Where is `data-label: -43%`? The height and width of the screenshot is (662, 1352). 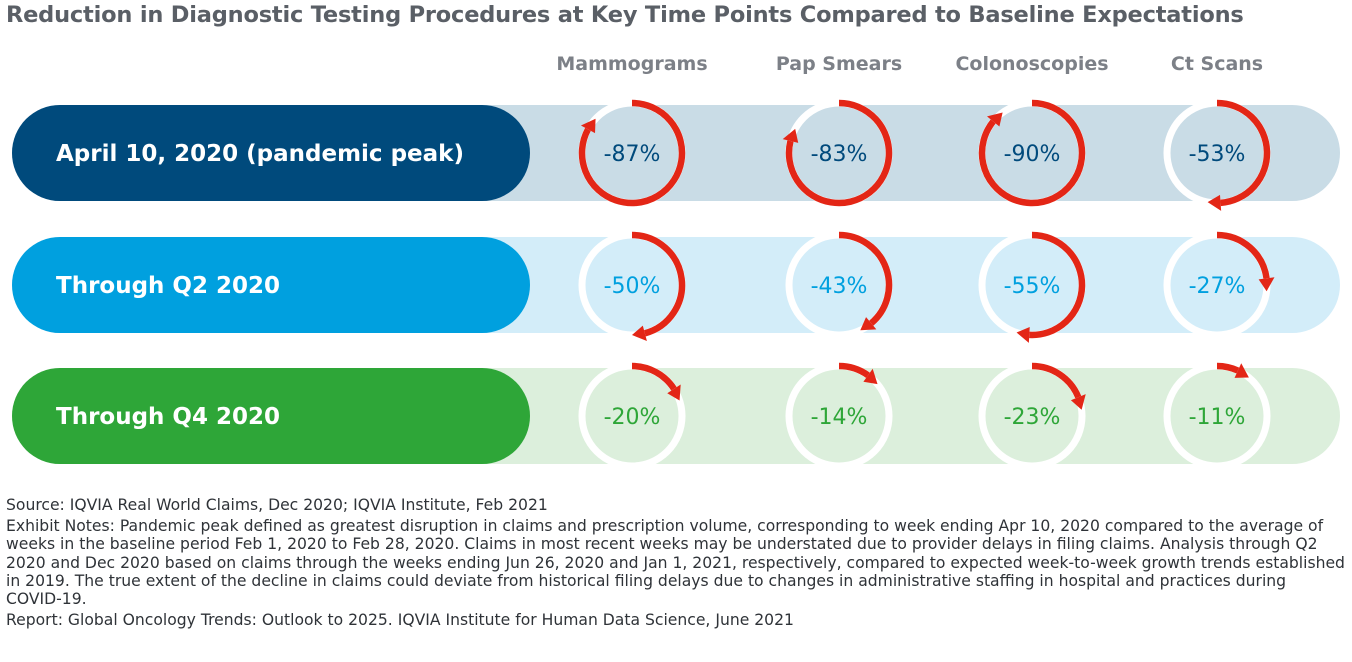 data-label: -43% is located at coordinates (839, 286).